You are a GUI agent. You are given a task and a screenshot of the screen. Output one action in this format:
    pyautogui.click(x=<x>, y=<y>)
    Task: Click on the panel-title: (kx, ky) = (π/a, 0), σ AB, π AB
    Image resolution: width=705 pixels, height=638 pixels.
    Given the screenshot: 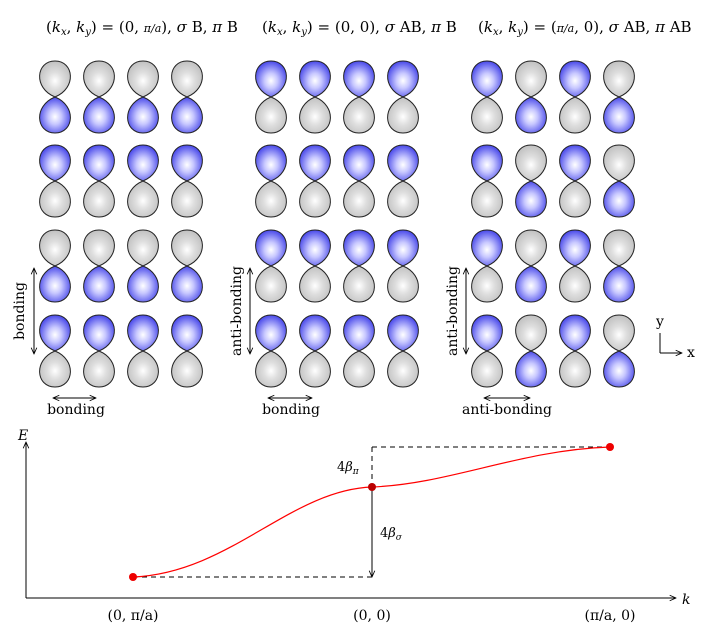 What is the action you would take?
    pyautogui.click(x=585, y=28)
    